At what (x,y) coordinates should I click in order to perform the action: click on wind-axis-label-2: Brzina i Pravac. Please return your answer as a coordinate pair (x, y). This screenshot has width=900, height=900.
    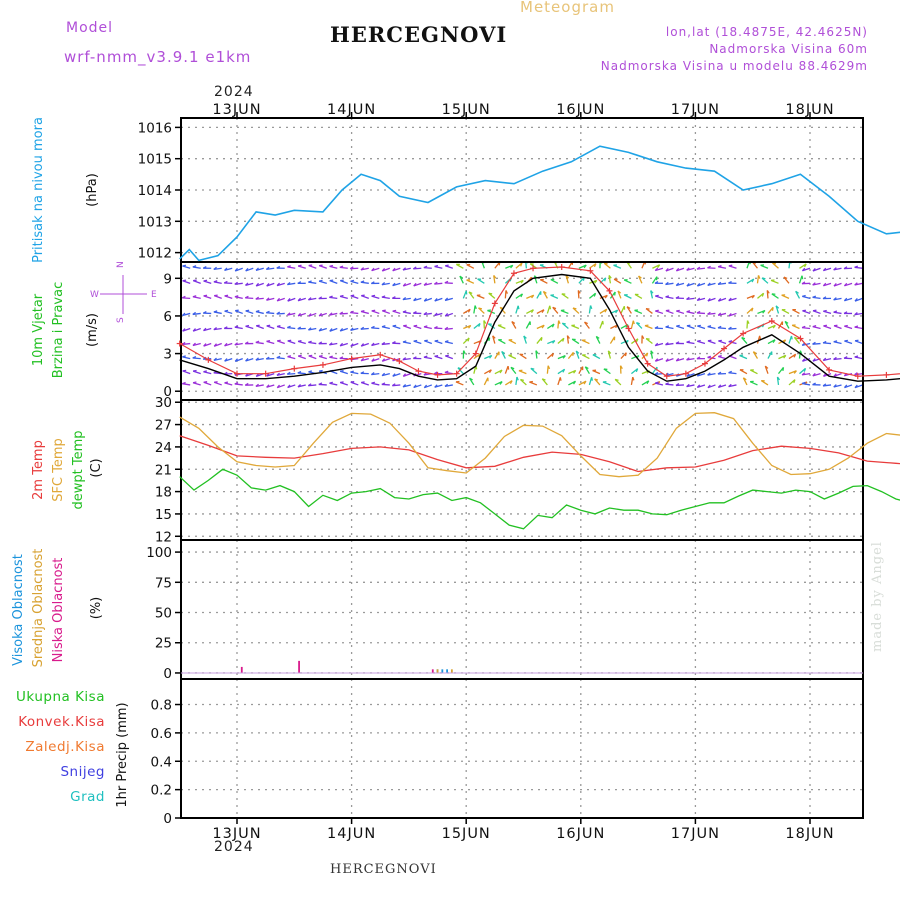
    Looking at the image, I should click on (58, 330).